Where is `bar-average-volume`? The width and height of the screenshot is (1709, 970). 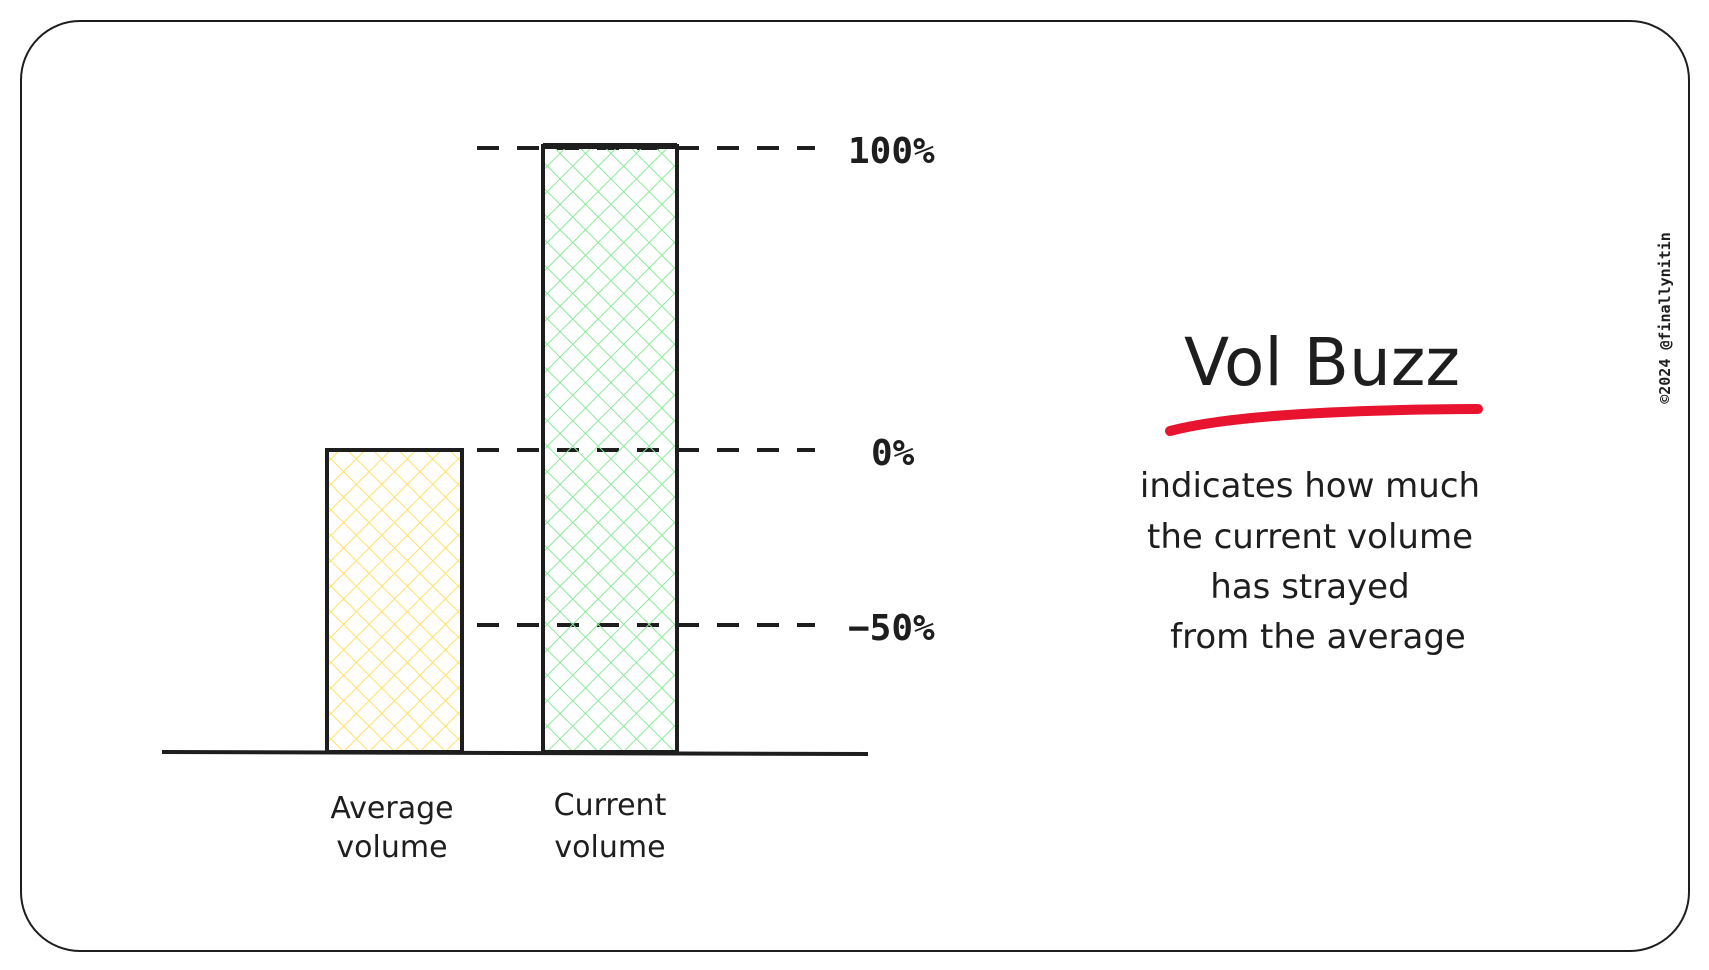 bar-average-volume is located at coordinates (394, 601).